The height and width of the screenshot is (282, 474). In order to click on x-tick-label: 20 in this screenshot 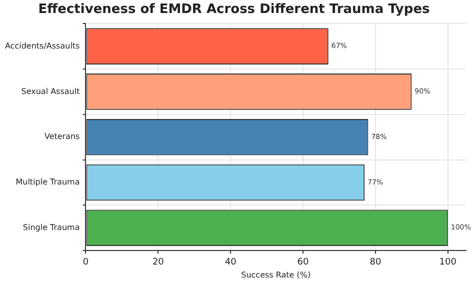, I will do `click(158, 262)`.